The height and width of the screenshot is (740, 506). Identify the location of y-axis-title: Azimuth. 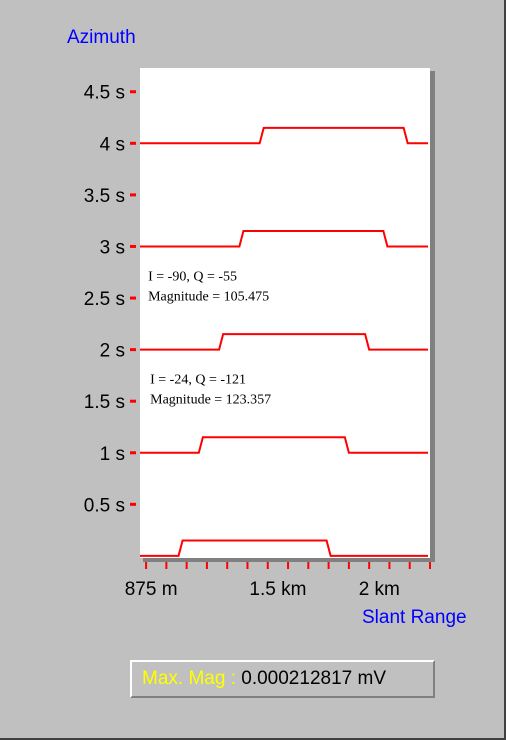
(101, 37).